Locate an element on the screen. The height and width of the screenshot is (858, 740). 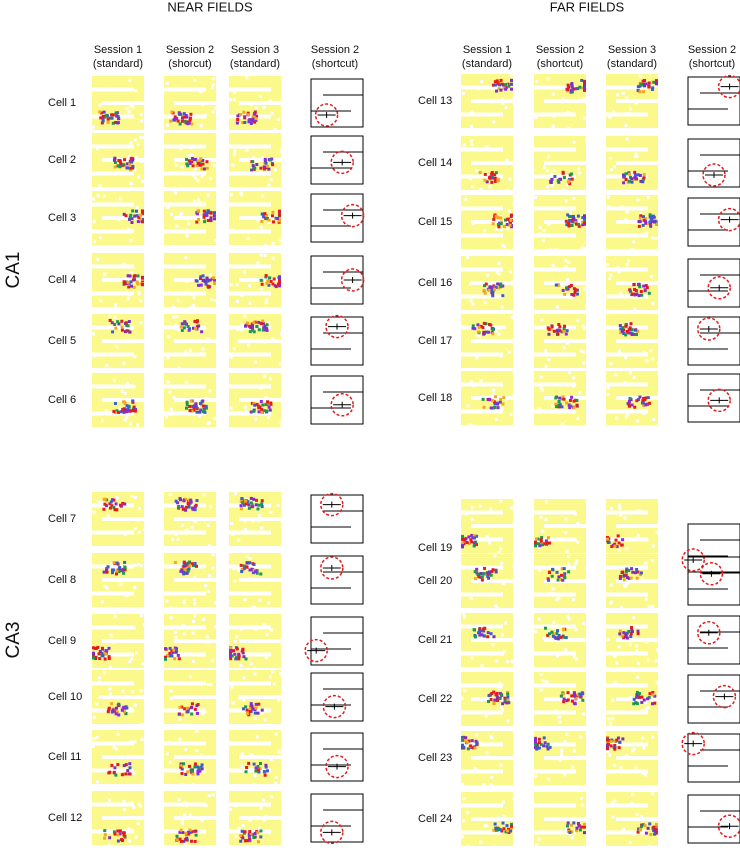
cell-label: Cell 1 is located at coordinates (62, 103).